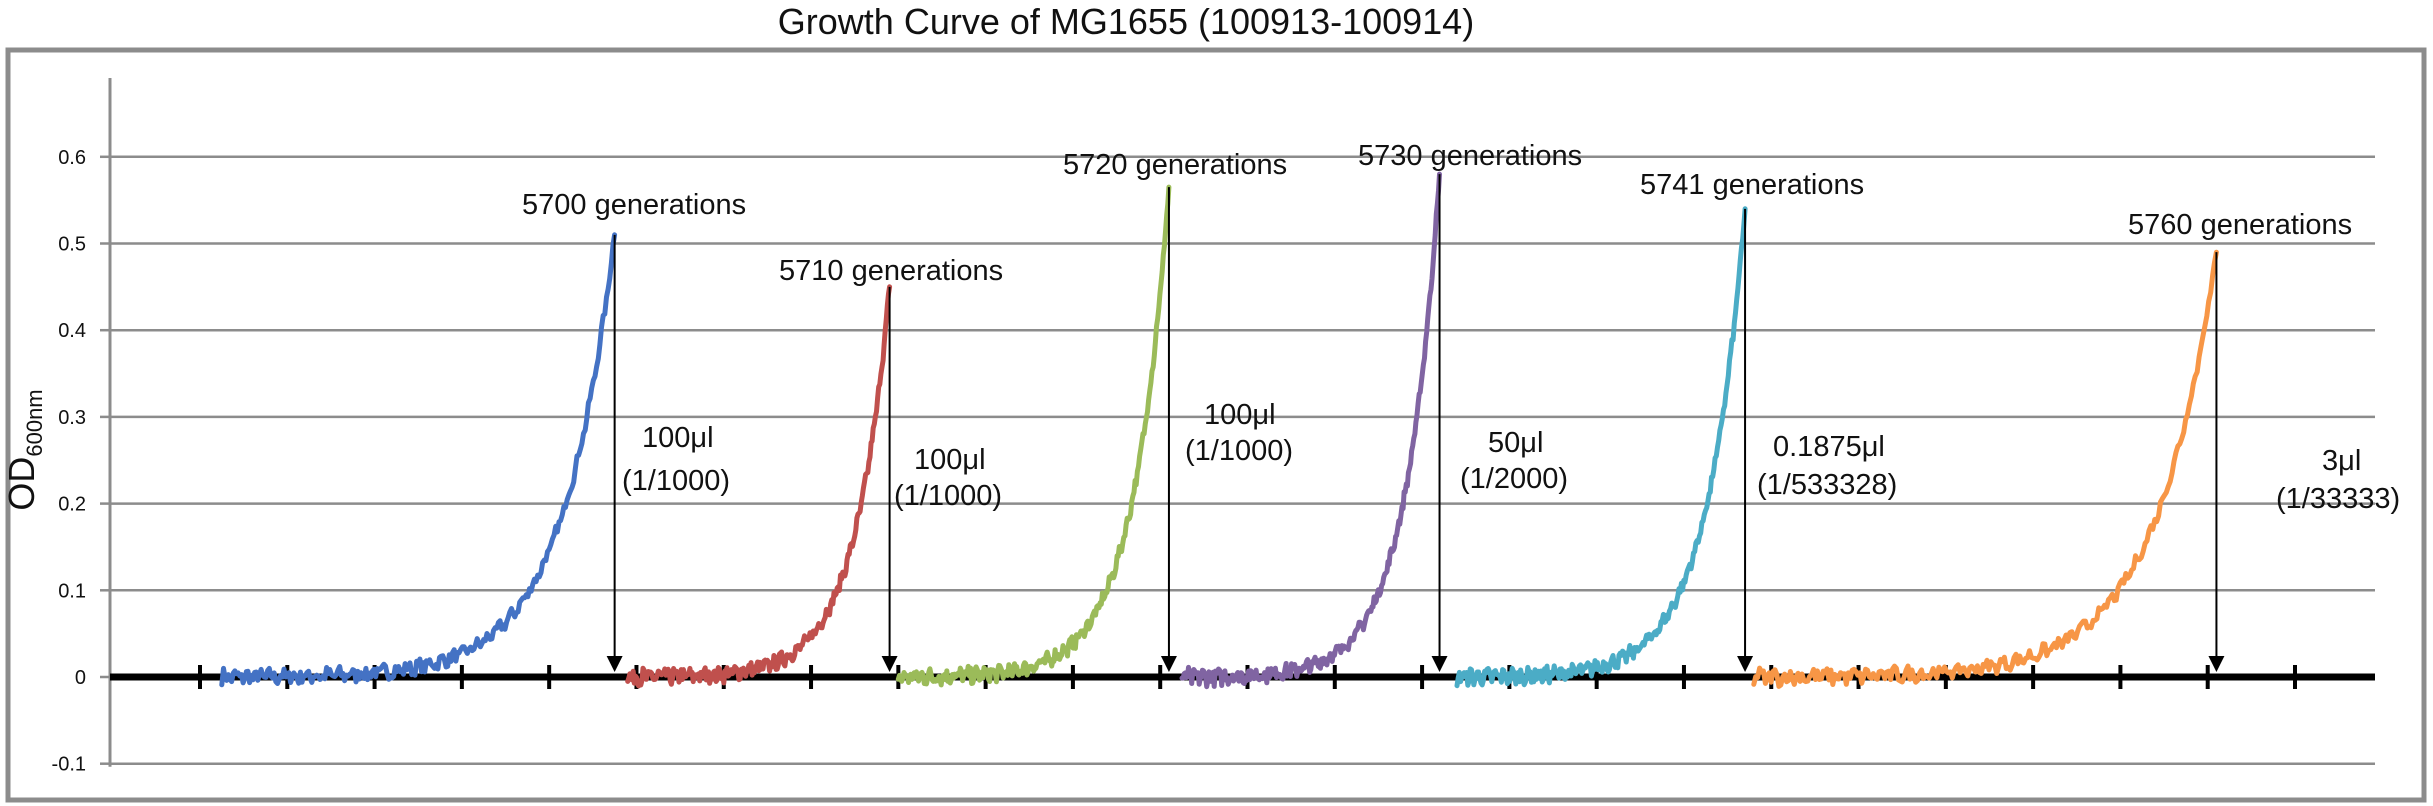 Image resolution: width=2433 pixels, height=806 pixels. What do you see at coordinates (21, 484) in the screenshot?
I see `y-axis-label-main: OD` at bounding box center [21, 484].